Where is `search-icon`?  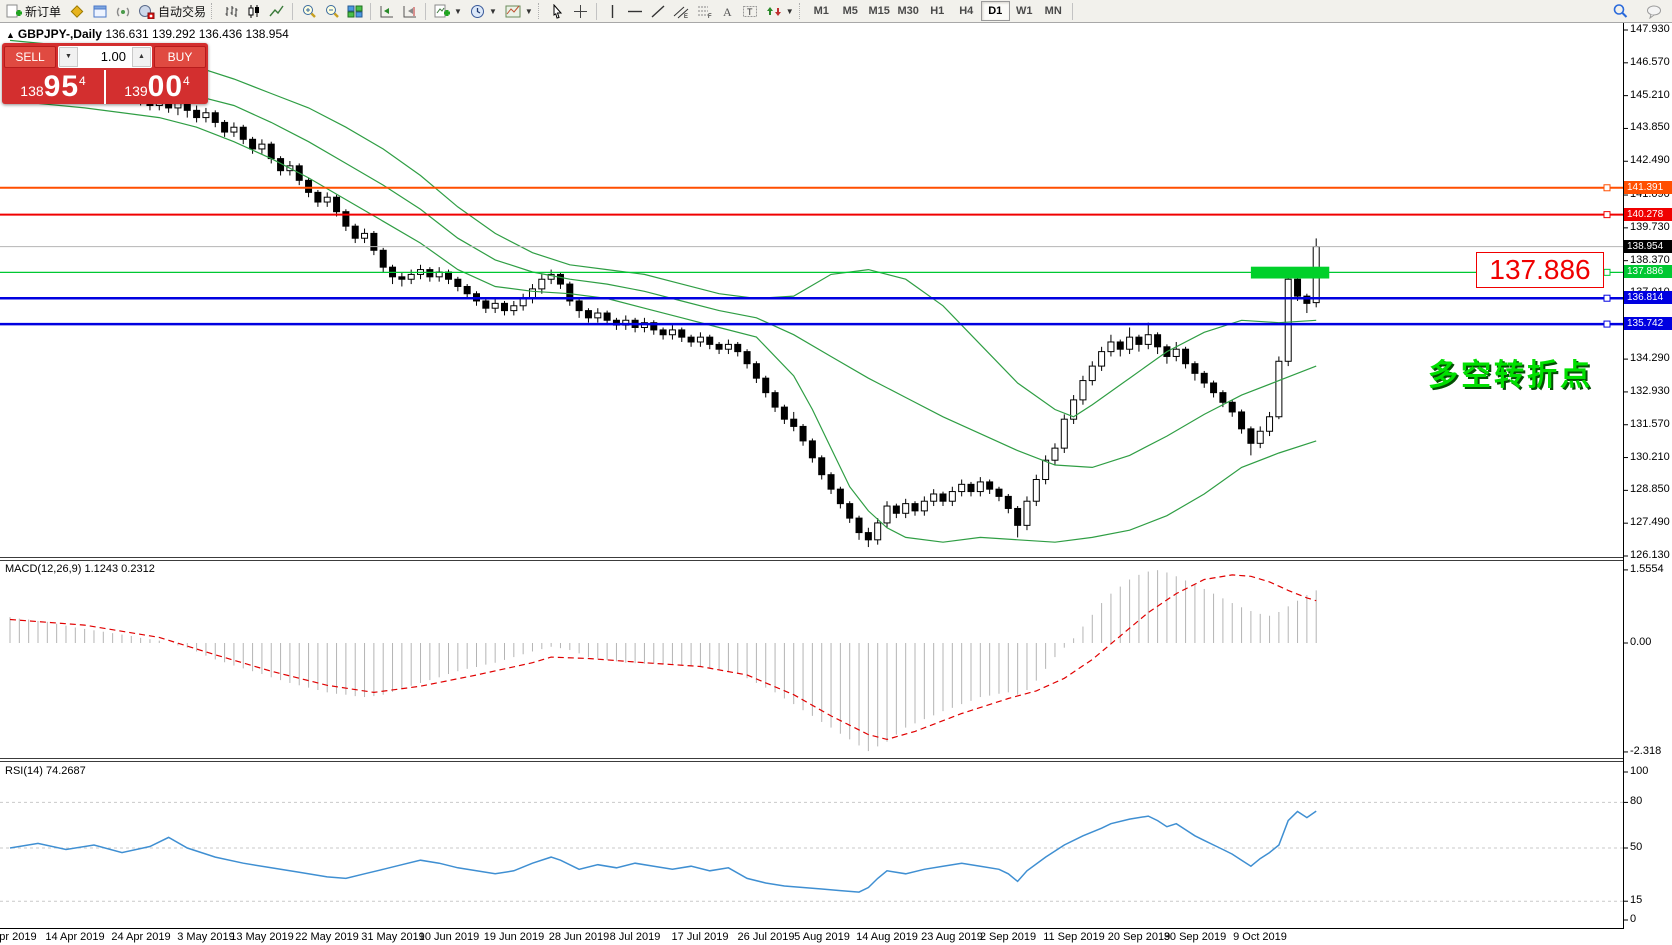
search-icon is located at coordinates (1620, 11).